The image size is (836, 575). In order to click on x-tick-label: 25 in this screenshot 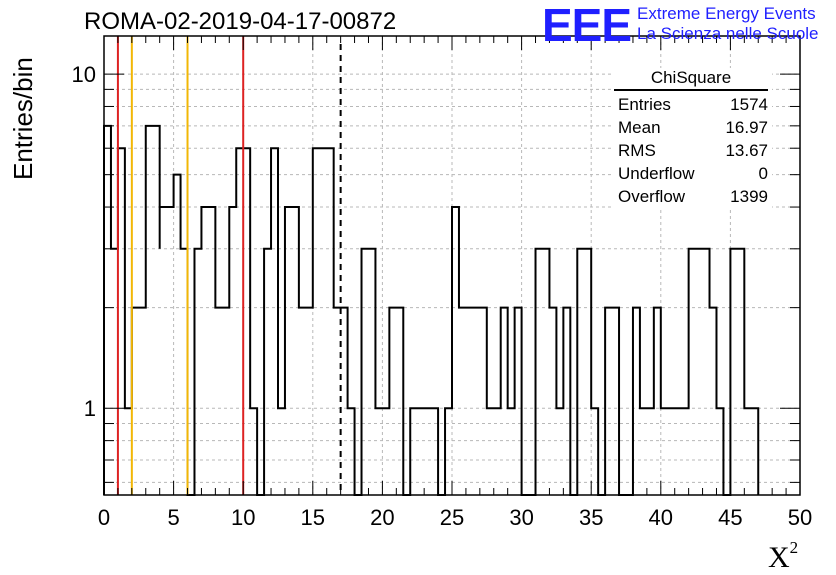, I will do `click(452, 517)`.